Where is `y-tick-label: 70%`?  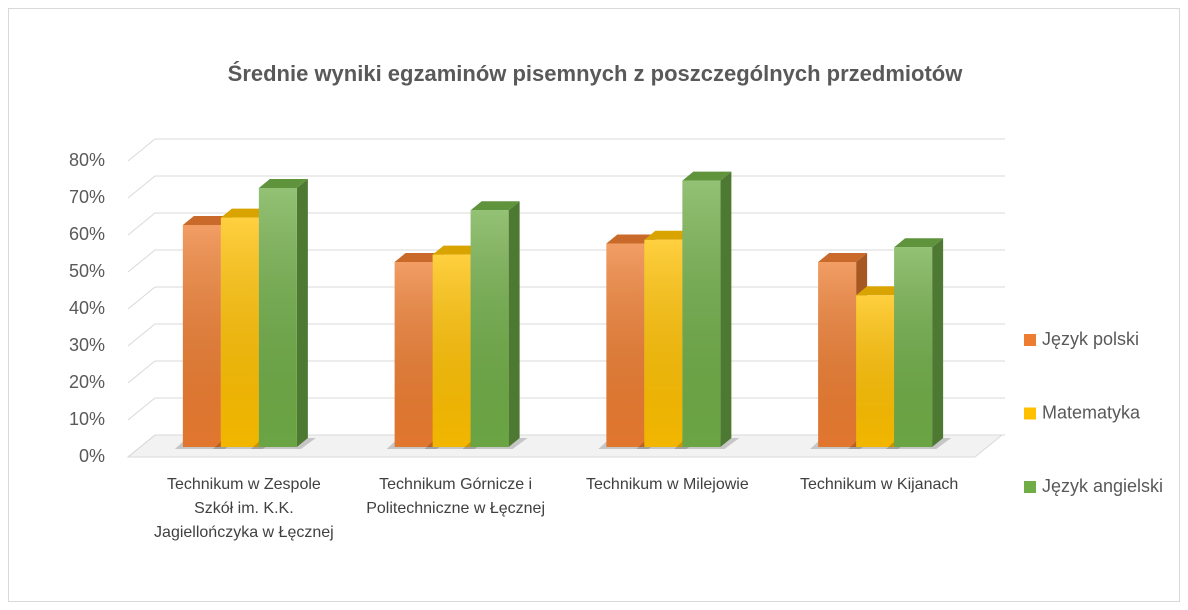 y-tick-label: 70% is located at coordinates (87, 197).